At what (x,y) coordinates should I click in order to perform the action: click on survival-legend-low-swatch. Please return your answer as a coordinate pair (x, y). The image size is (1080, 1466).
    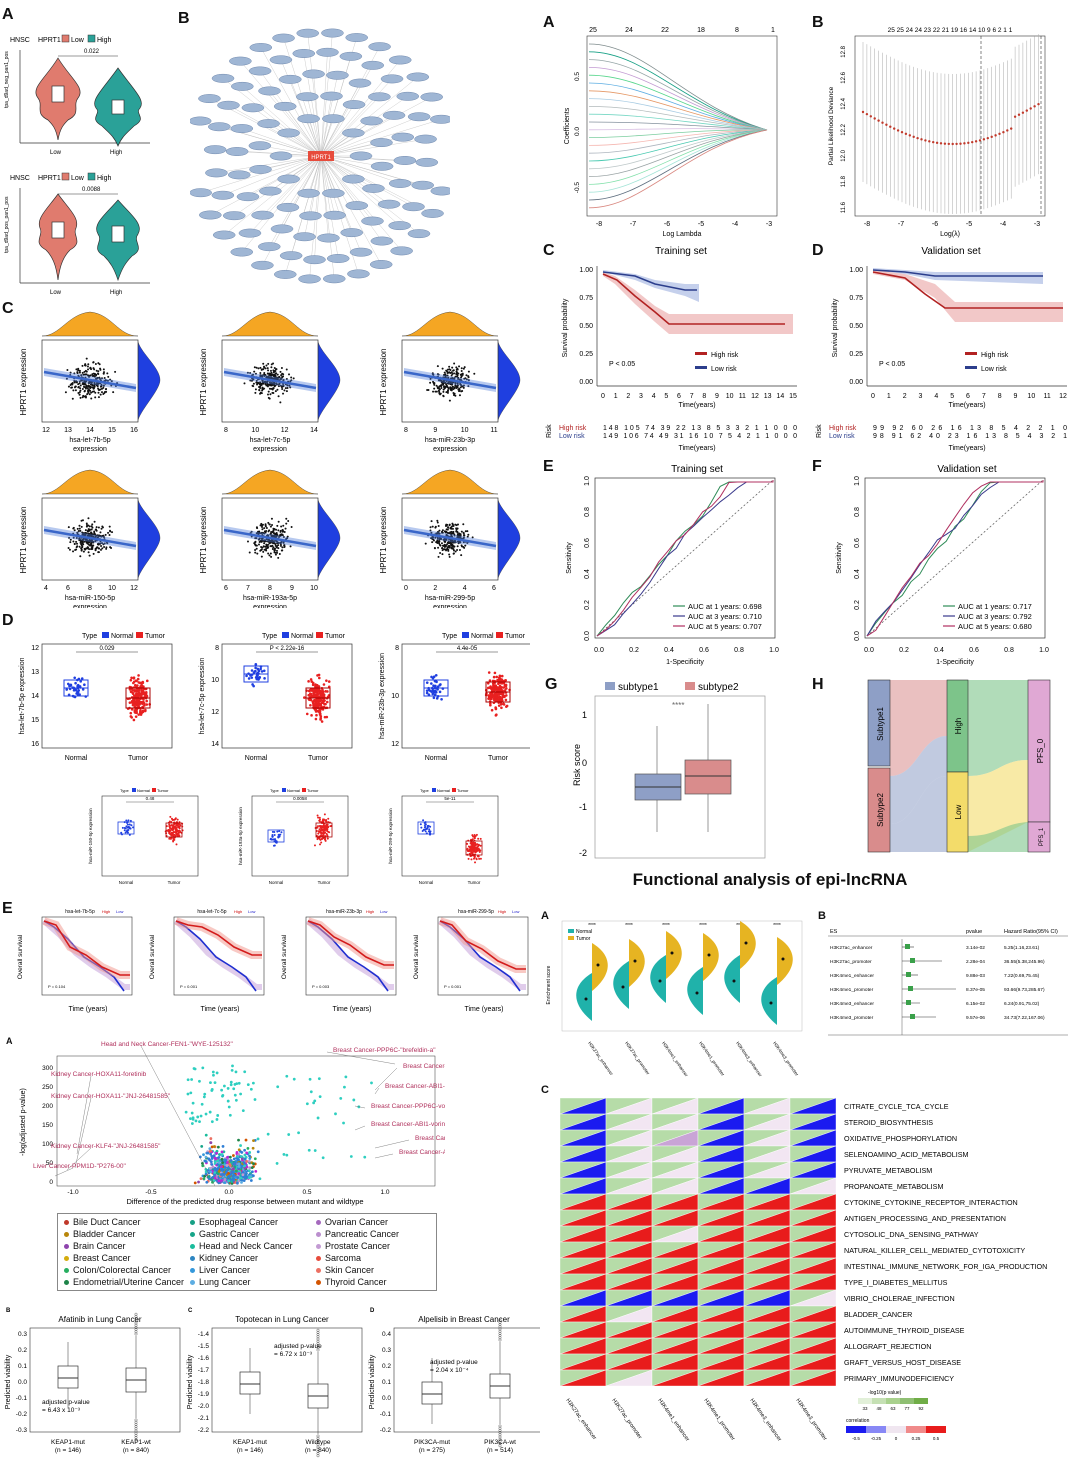
    Looking at the image, I should click on (971, 367).